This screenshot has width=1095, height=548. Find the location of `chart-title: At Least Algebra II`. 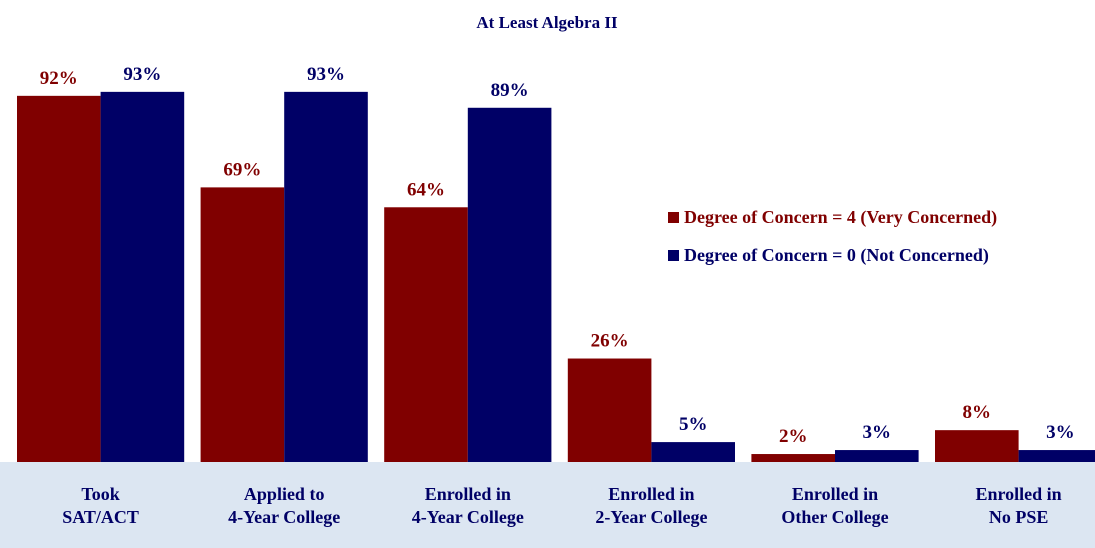

chart-title: At Least Algebra II is located at coordinates (547, 22).